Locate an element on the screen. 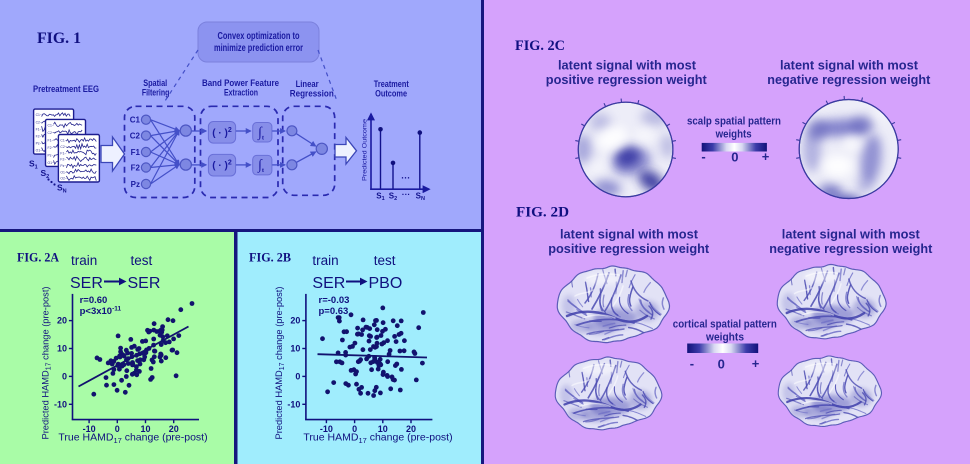  svg-text: Spatial is located at coordinates (155, 83).